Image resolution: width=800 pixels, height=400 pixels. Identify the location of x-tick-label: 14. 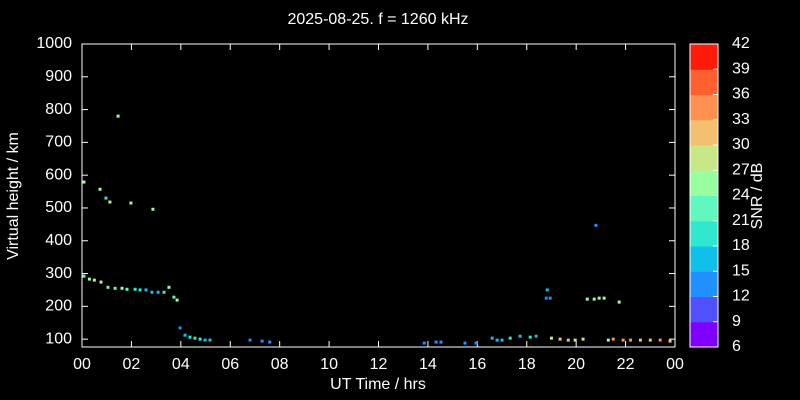
(428, 364).